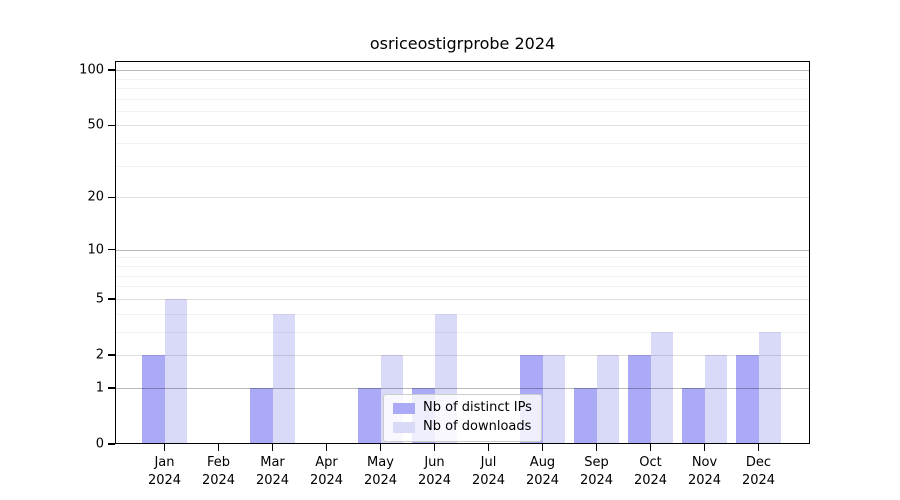  What do you see at coordinates (404, 427) in the screenshot?
I see `legend-swatch-downloads` at bounding box center [404, 427].